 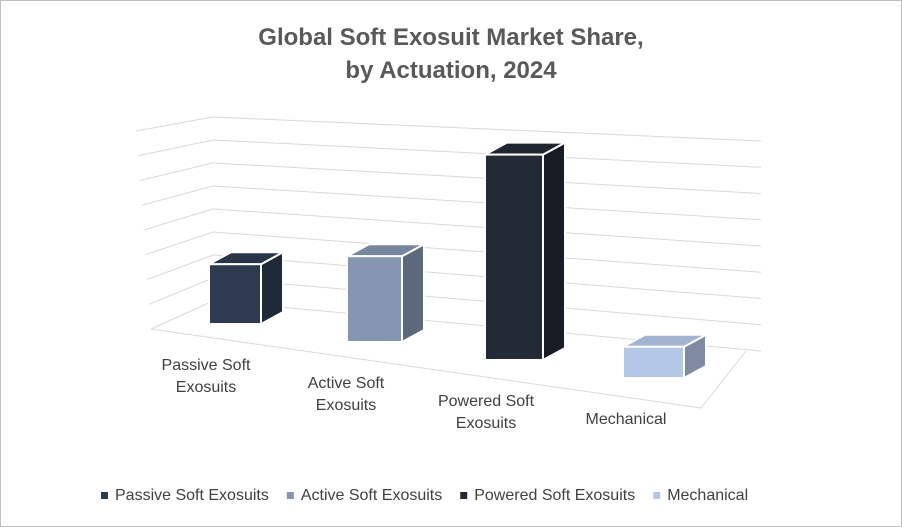 I want to click on x-tick-label: Mechanical, so click(x=626, y=419).